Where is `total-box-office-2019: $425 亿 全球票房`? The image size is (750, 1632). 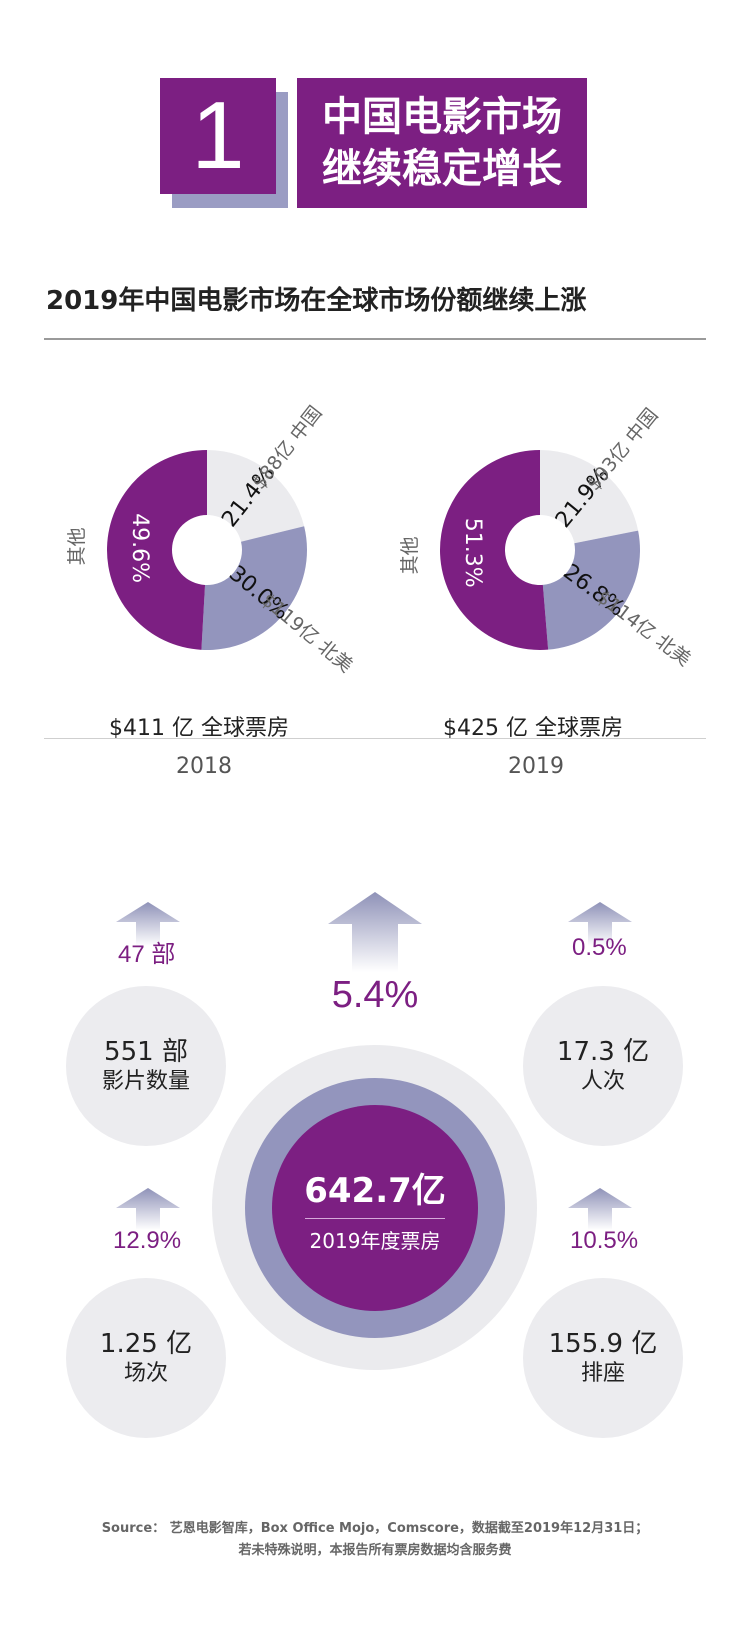
total-box-office-2019: $425 亿 全球票房 is located at coordinates (533, 728).